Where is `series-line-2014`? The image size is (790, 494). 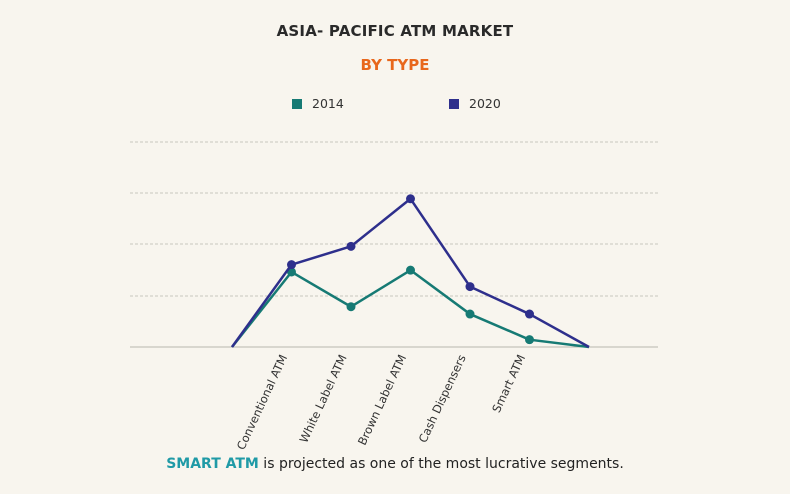
series-line-2014 is located at coordinates (410, 308).